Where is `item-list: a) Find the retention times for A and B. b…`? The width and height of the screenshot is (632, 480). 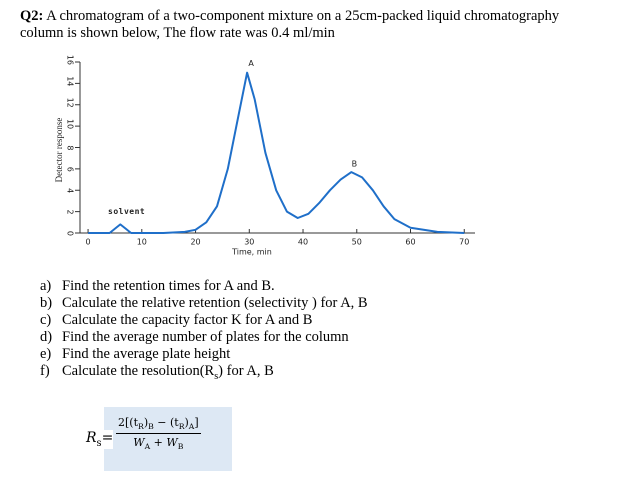
item-list: a) Find the retention times for A and B. b… is located at coordinates (204, 331).